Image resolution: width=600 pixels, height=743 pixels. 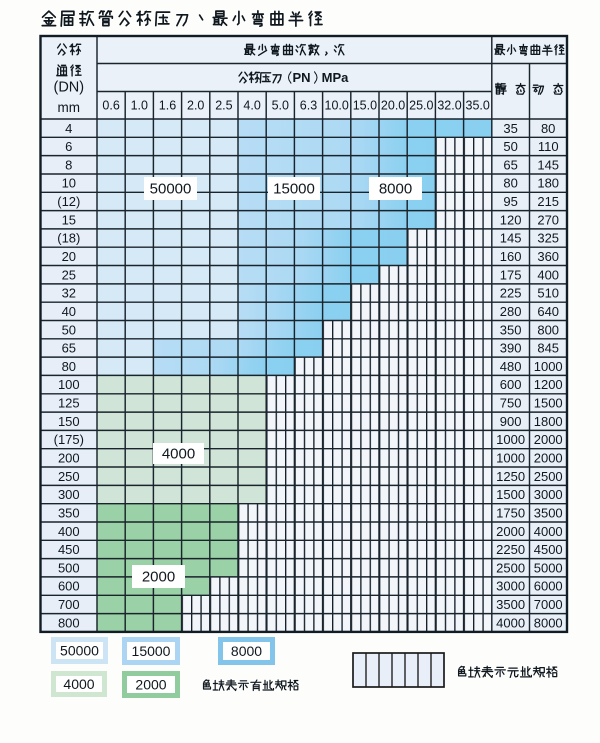 What do you see at coordinates (548, 384) in the screenshot?
I see `svg-text: 1200` at bounding box center [548, 384].